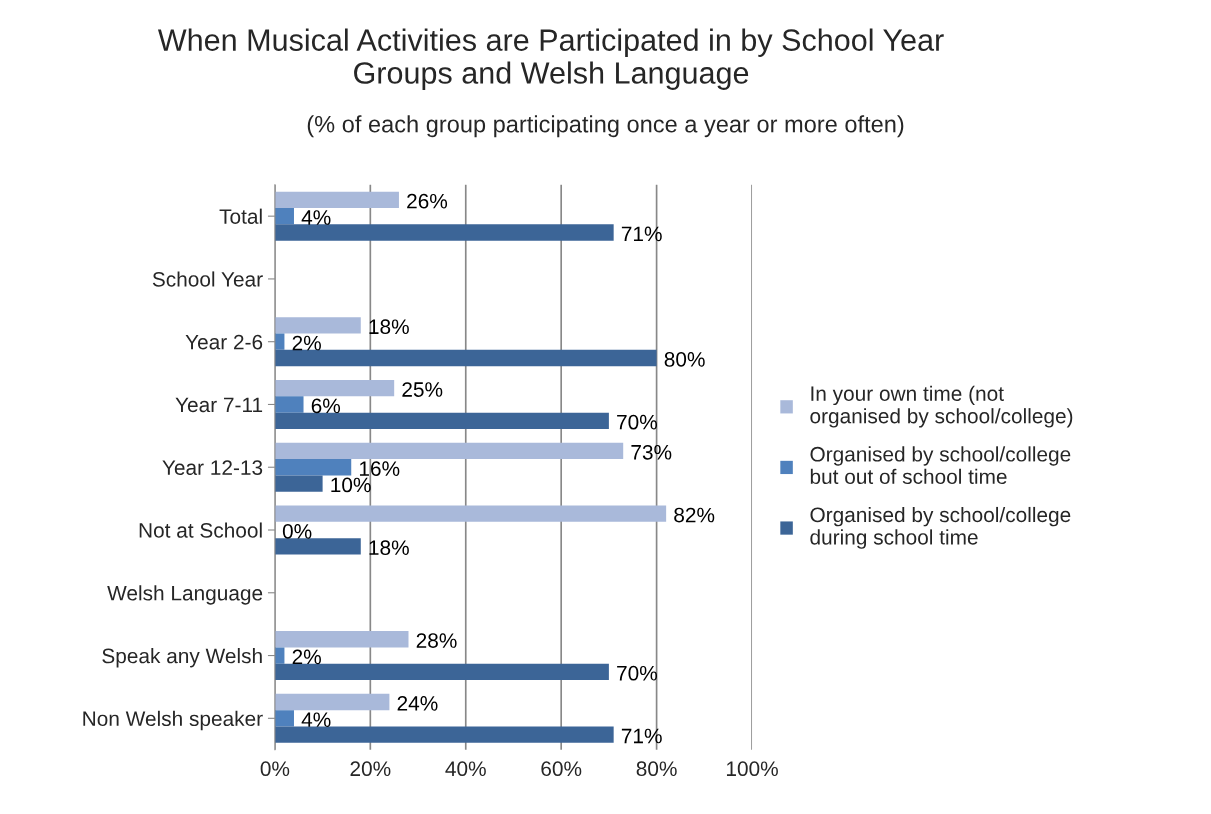 Image resolution: width=1211 pixels, height=814 pixels. Describe the element at coordinates (173, 720) in the screenshot. I see `y-tick-label: Non Welsh speaker` at that location.